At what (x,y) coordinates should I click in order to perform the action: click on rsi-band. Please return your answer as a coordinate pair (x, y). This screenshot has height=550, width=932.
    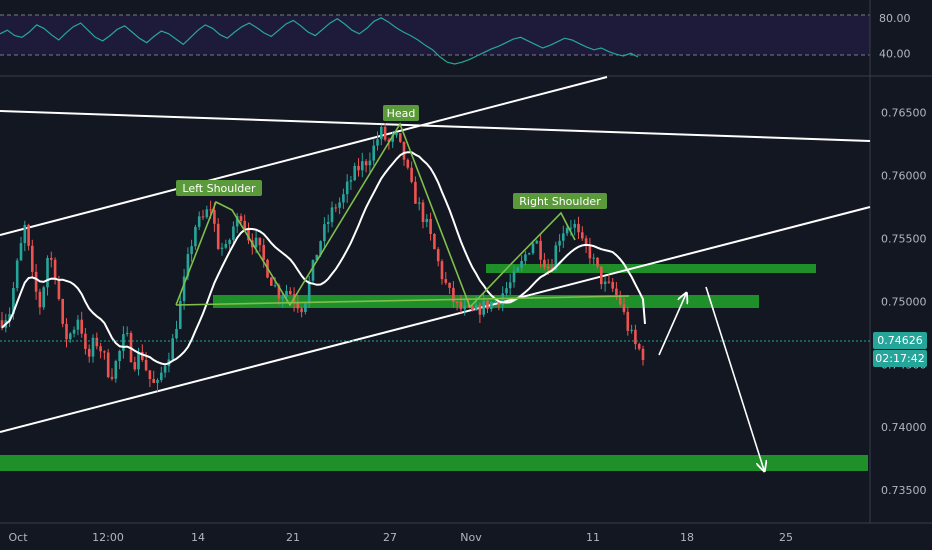
    Looking at the image, I should click on (435, 35).